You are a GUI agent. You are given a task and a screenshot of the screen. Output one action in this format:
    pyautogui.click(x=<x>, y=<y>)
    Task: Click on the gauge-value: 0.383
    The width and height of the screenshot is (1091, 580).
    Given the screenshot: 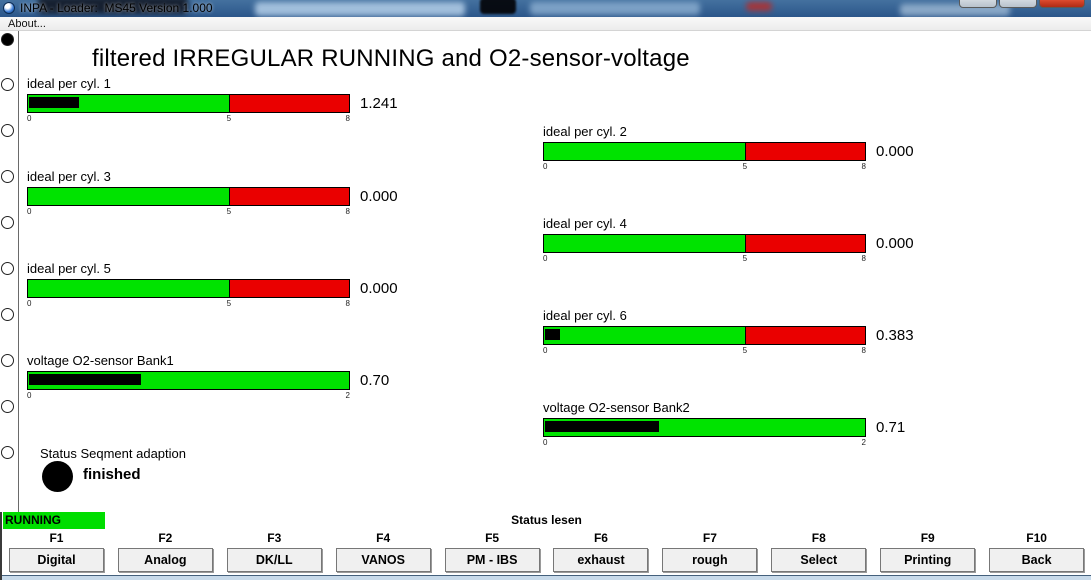 What is the action you would take?
    pyautogui.click(x=895, y=335)
    